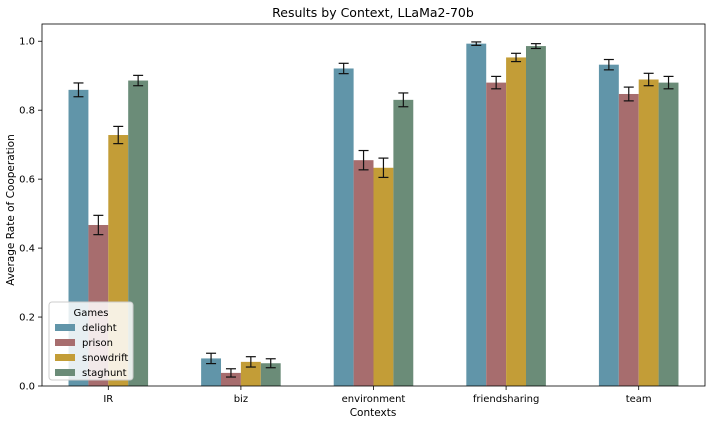 This screenshot has height=424, width=712. Describe the element at coordinates (97, 343) in the screenshot. I see `legend-entry-prison: prison` at that location.